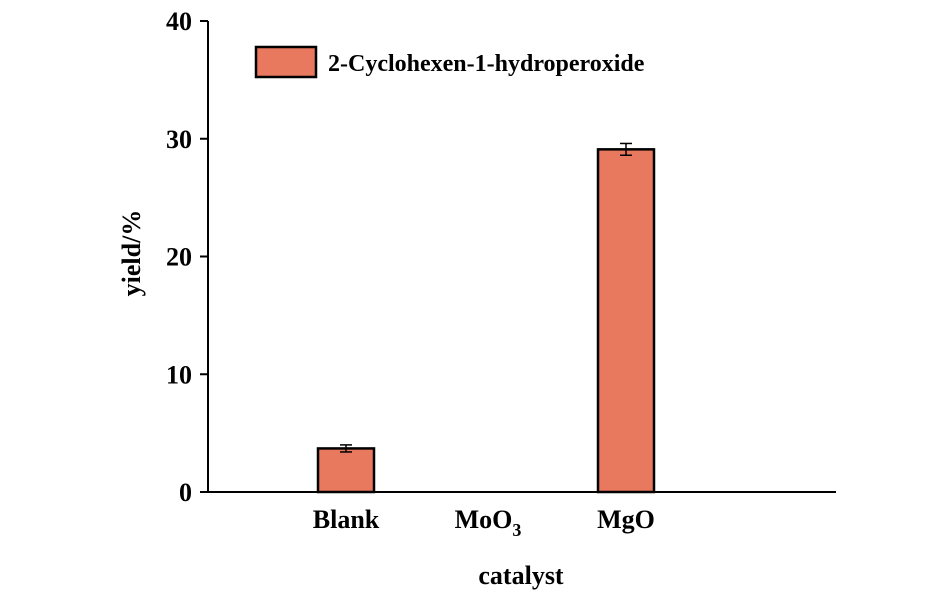 The width and height of the screenshot is (946, 593). I want to click on y-tick-label: 40, so click(179, 21).